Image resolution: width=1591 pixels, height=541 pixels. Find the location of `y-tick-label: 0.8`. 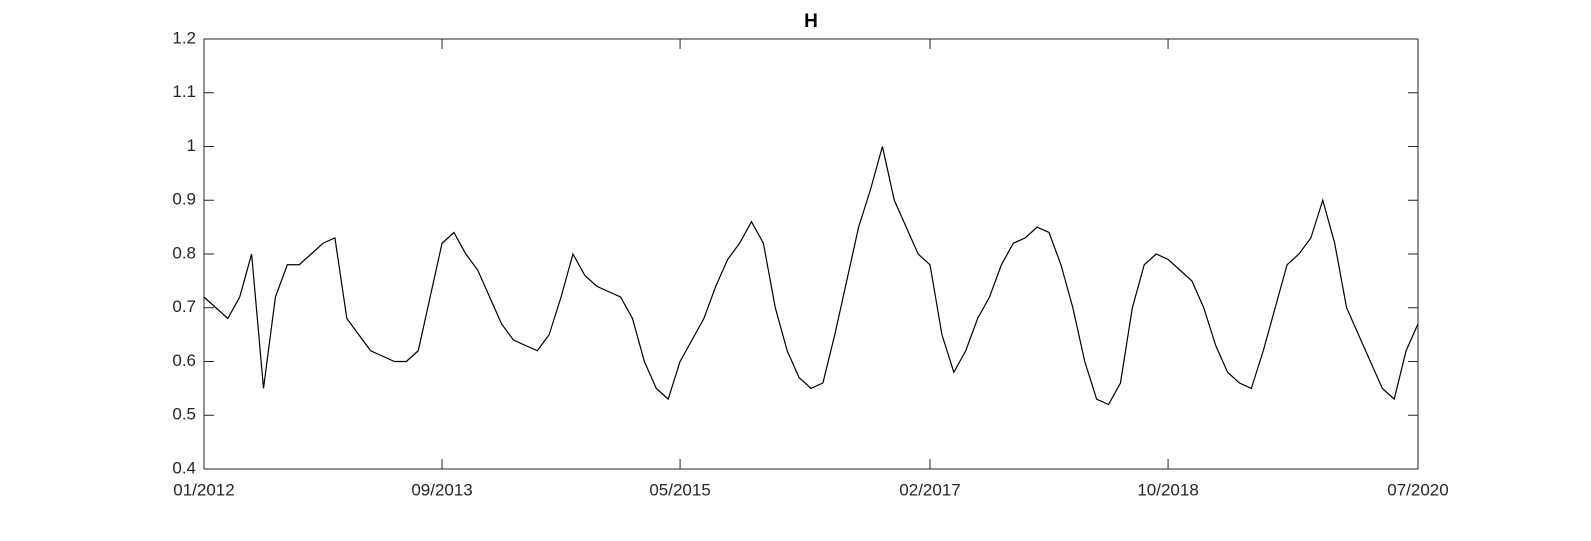

y-tick-label: 0.8 is located at coordinates (184, 252).